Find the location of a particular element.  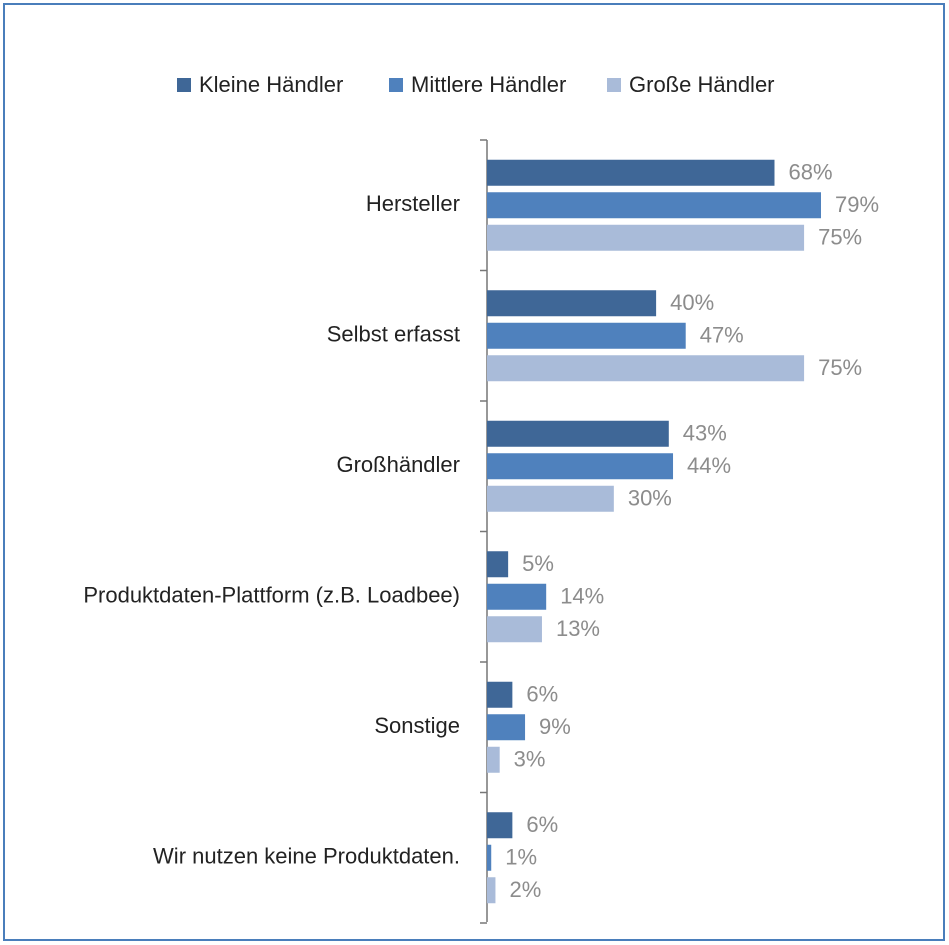

category-label: Großhändler is located at coordinates (398, 464).